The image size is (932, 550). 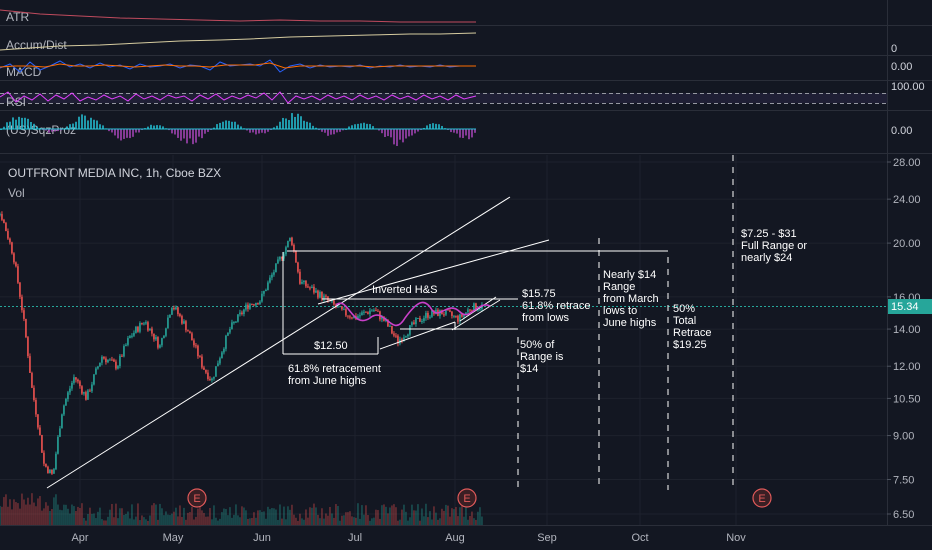 What do you see at coordinates (80, 349) in the screenshot?
I see `time-tick: Apr` at bounding box center [80, 349].